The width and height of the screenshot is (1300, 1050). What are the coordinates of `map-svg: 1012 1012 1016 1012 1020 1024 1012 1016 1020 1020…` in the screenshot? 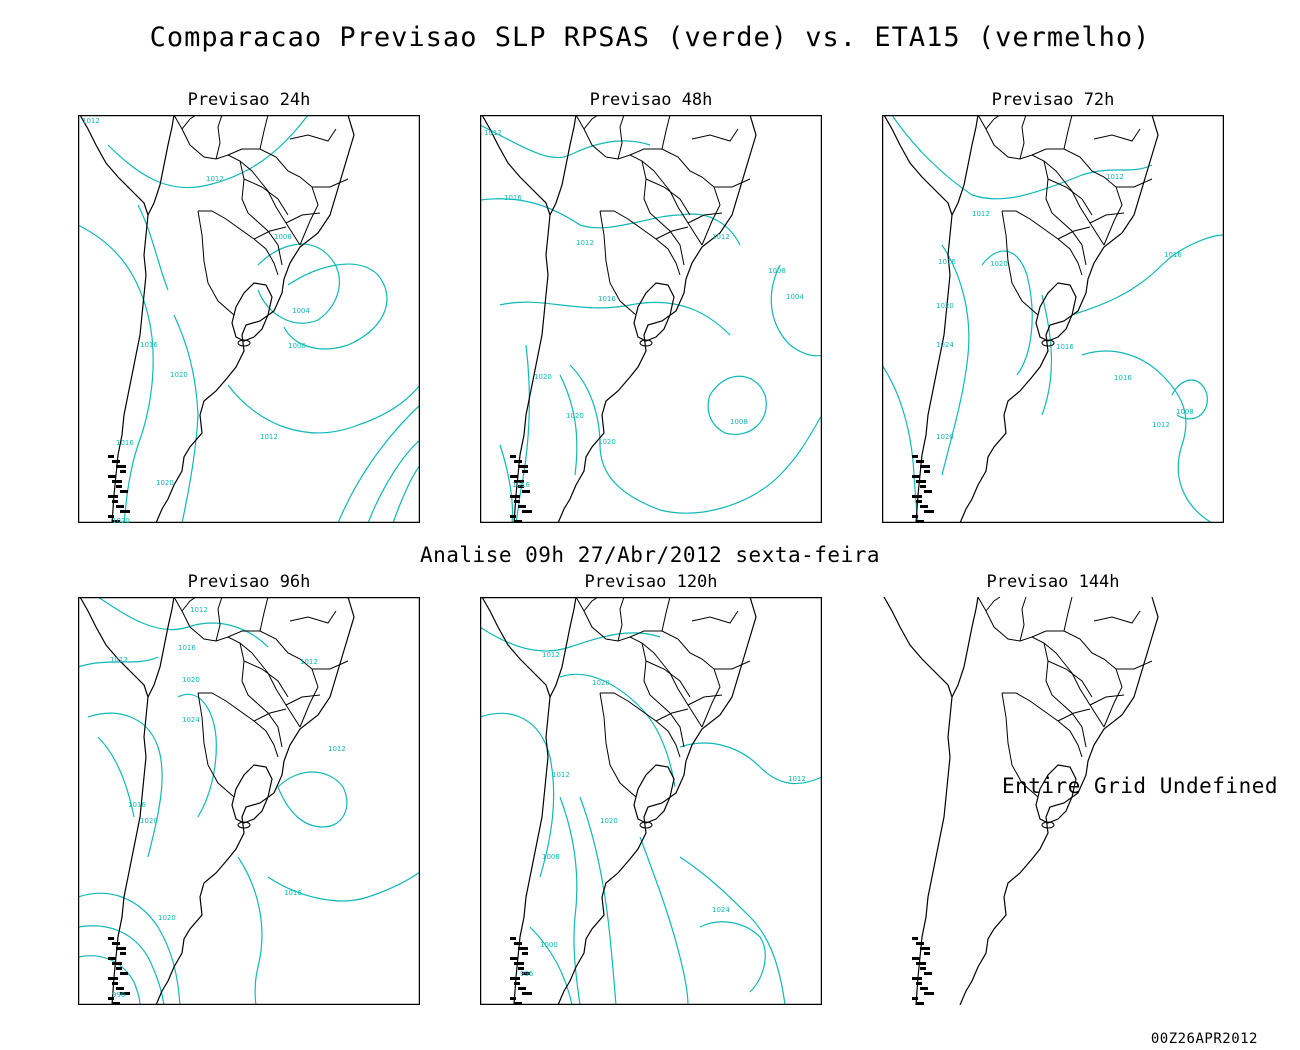 It's located at (249, 801).